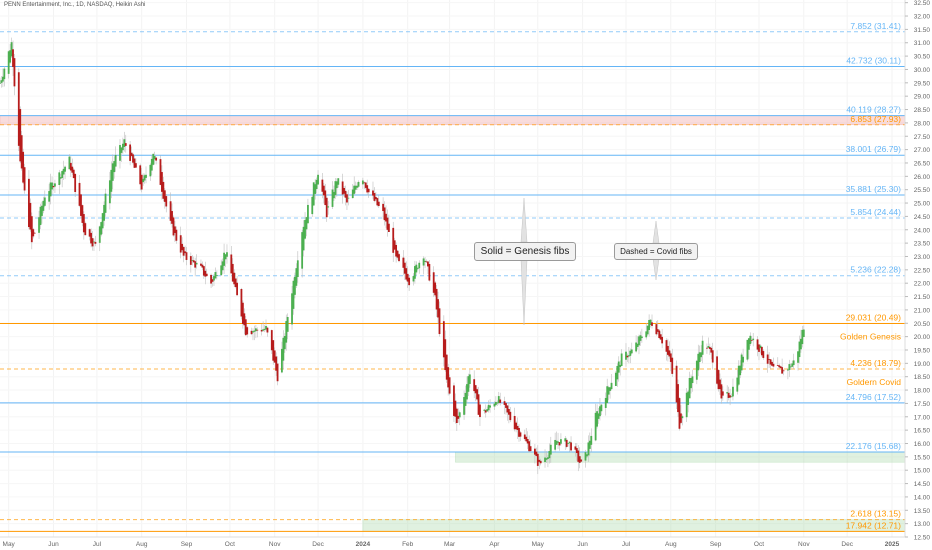  What do you see at coordinates (922, 297) in the screenshot?
I see `y-tick-label-22: 21.50` at bounding box center [922, 297].